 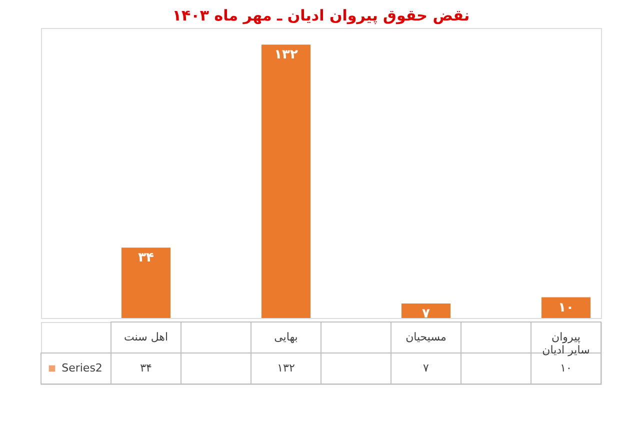 What do you see at coordinates (82, 368) in the screenshot?
I see `legend-label: Series2` at bounding box center [82, 368].